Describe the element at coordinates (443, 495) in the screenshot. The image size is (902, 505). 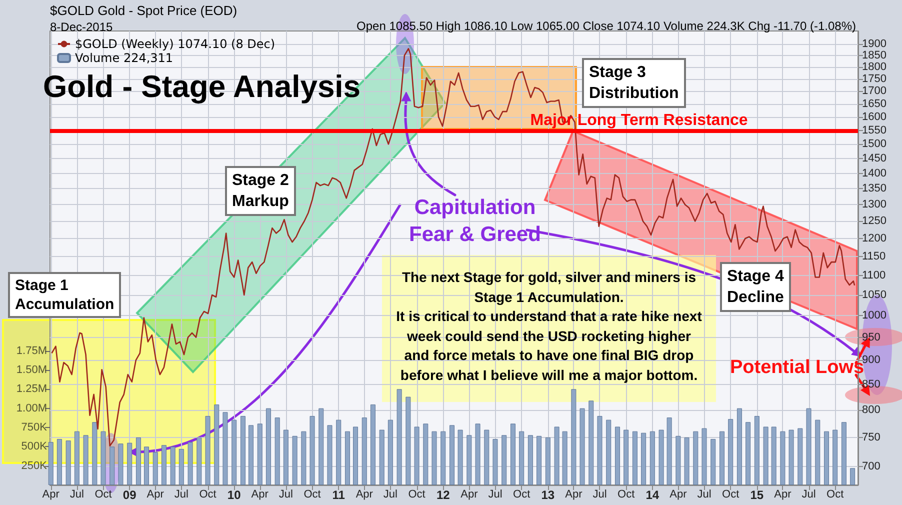
I see `x-tick-label: 12` at that location.